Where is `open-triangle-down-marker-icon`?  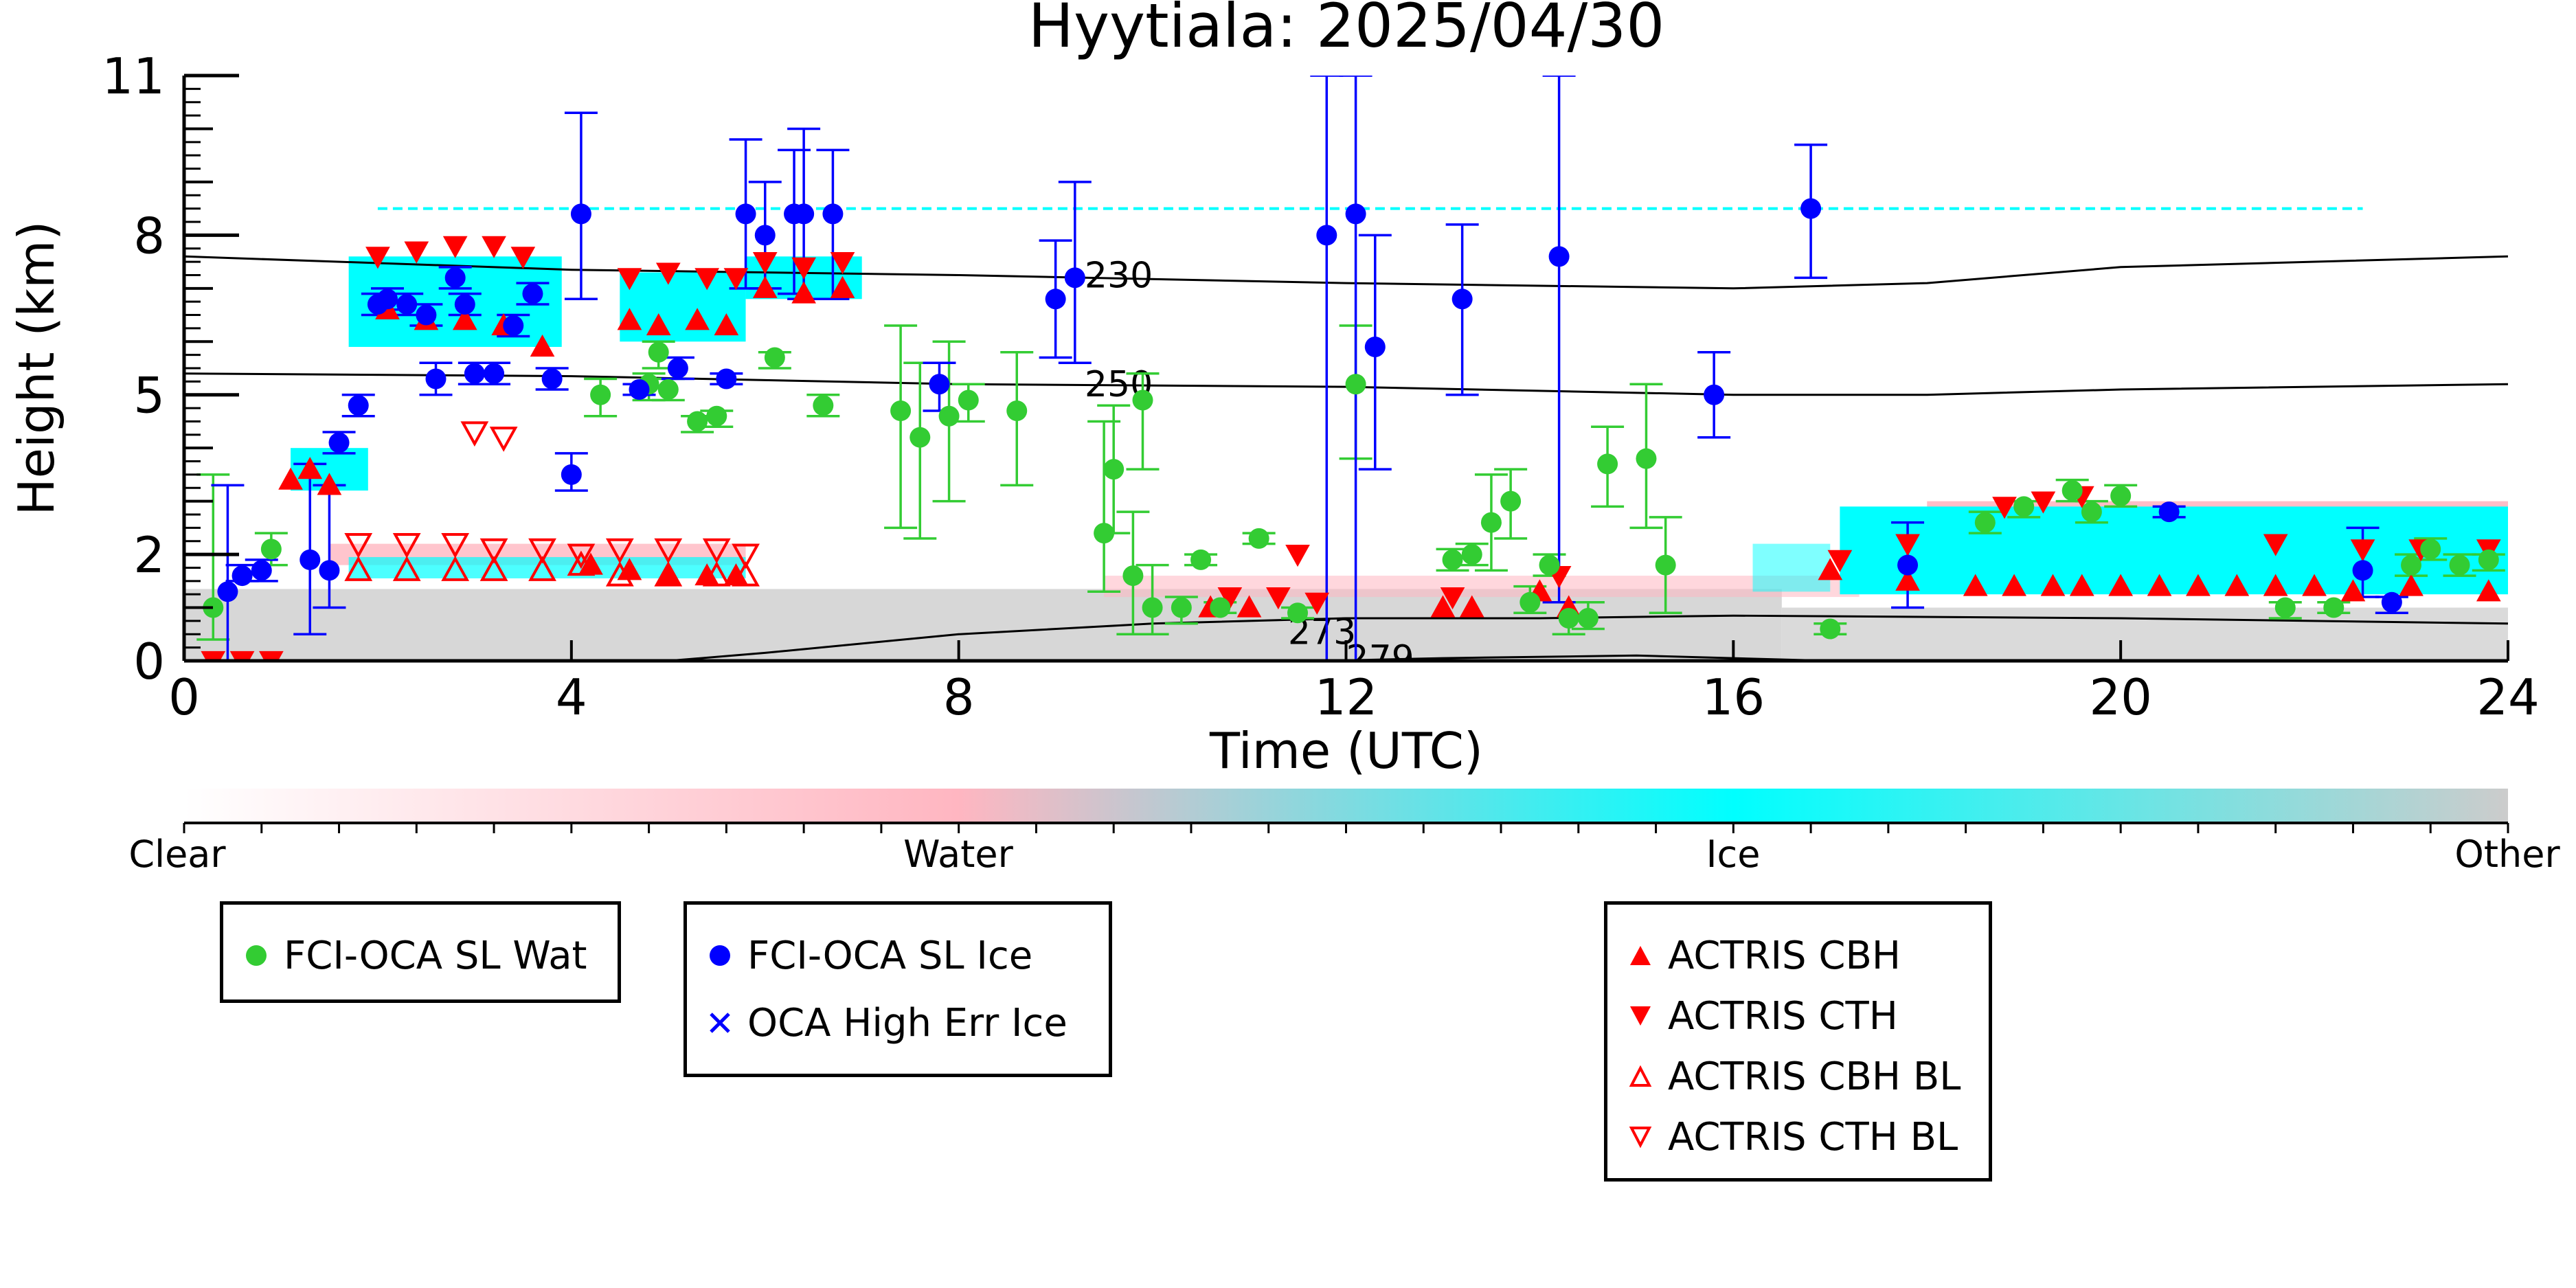
open-triangle-down-marker-icon is located at coordinates (1640, 1138).